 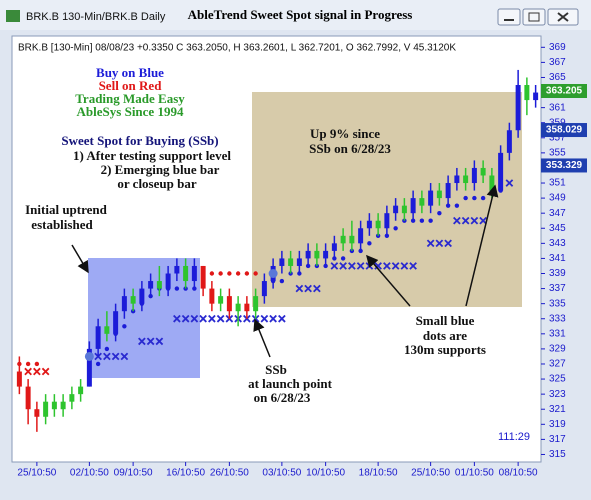 What do you see at coordinates (156, 183) in the screenshot?
I see `note: or closeup bar` at bounding box center [156, 183].